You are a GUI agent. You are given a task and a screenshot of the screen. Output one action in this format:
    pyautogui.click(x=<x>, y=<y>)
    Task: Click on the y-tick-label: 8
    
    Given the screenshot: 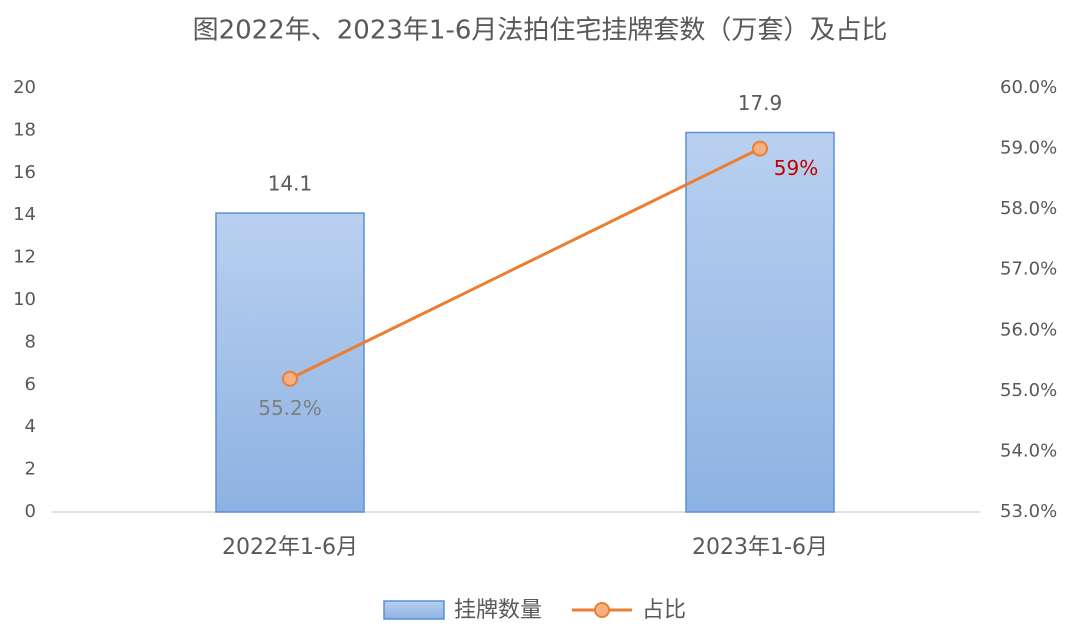 What is the action you would take?
    pyautogui.click(x=30, y=341)
    